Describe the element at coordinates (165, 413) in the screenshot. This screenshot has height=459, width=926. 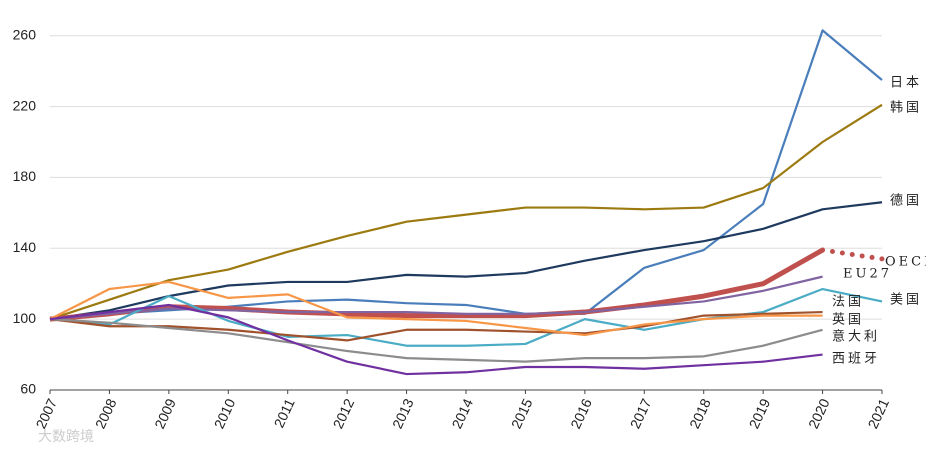
I see `x-tick-label: 2009` at that location.